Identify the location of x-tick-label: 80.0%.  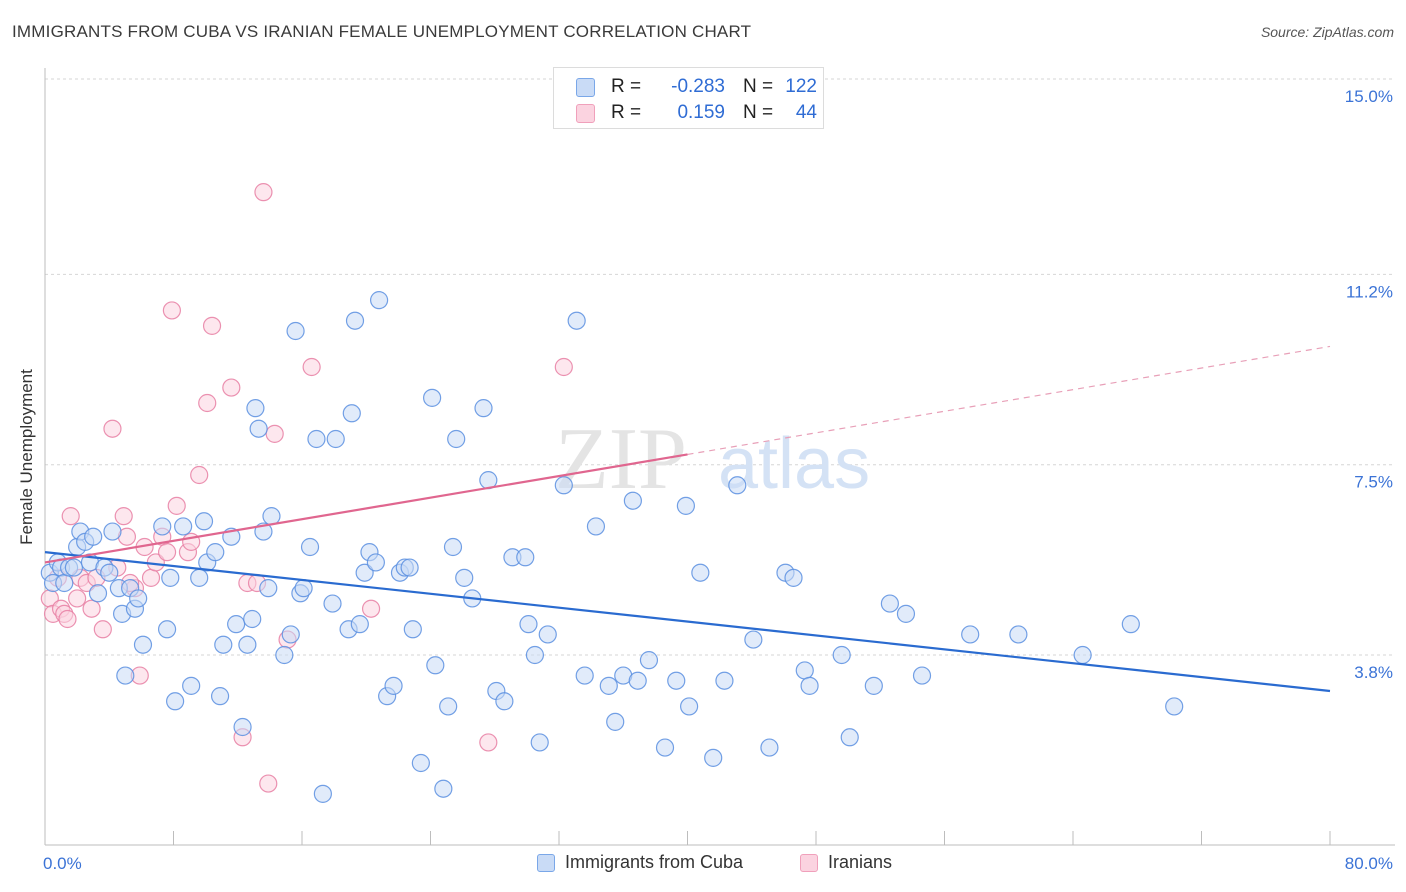
(1369, 863).